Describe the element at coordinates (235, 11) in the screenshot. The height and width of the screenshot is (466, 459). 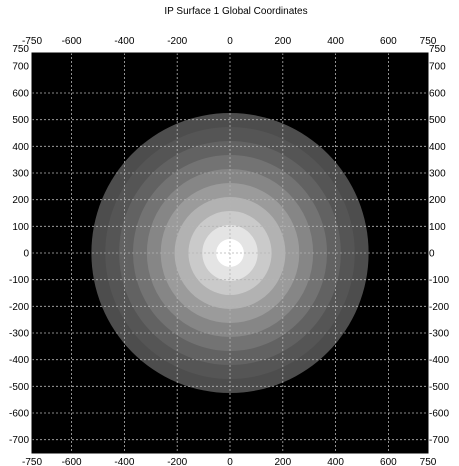
I see `chart-title: IP Surface 1 Global Coordinates` at that location.